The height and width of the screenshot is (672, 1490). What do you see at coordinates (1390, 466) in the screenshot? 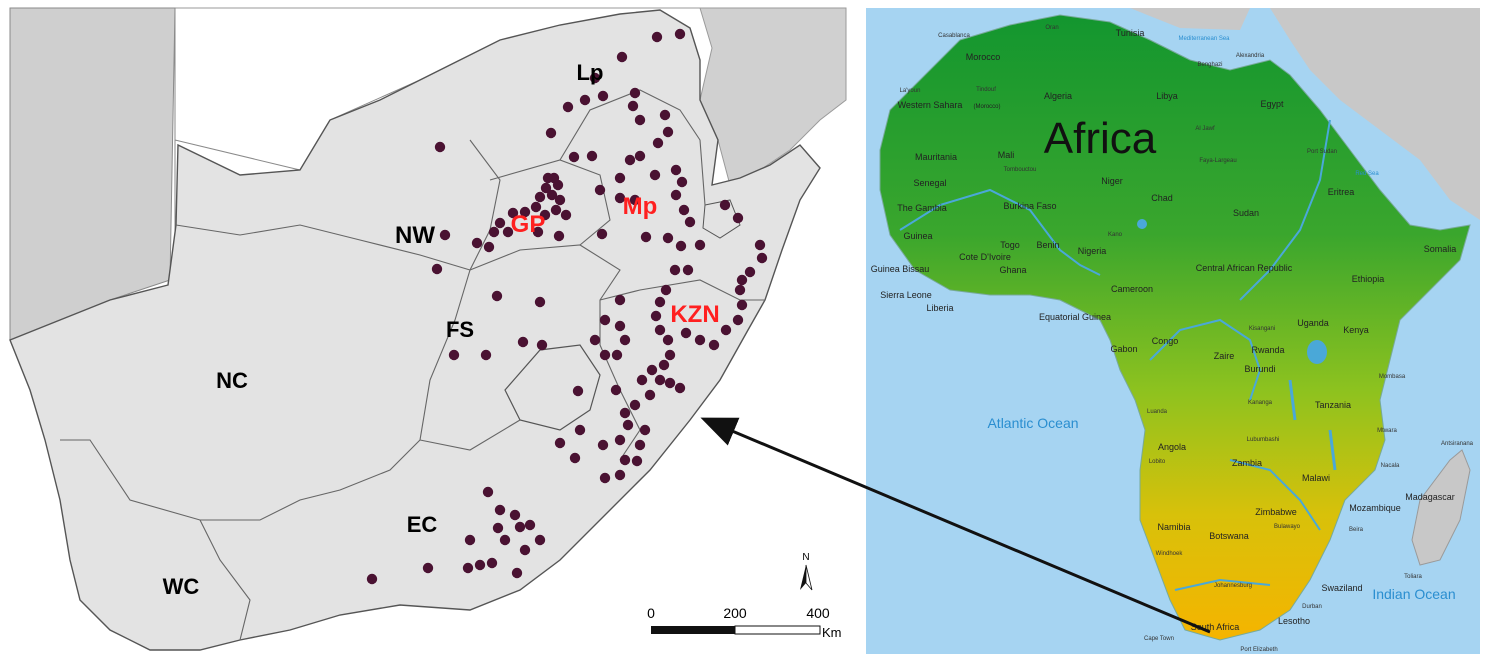
I see `city-label-nacala: Nacala` at bounding box center [1390, 466].